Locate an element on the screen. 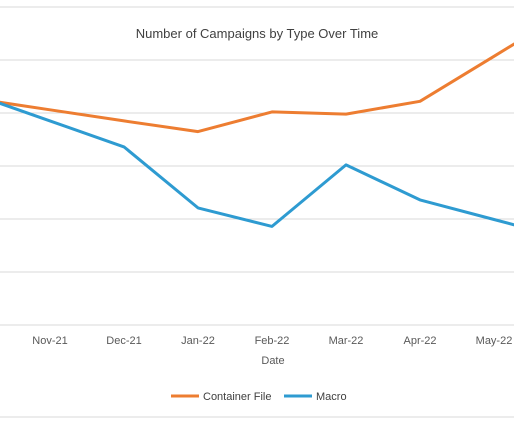 Image resolution: width=514 pixels, height=429 pixels. x-tick-label: Dec-21 is located at coordinates (123, 341).